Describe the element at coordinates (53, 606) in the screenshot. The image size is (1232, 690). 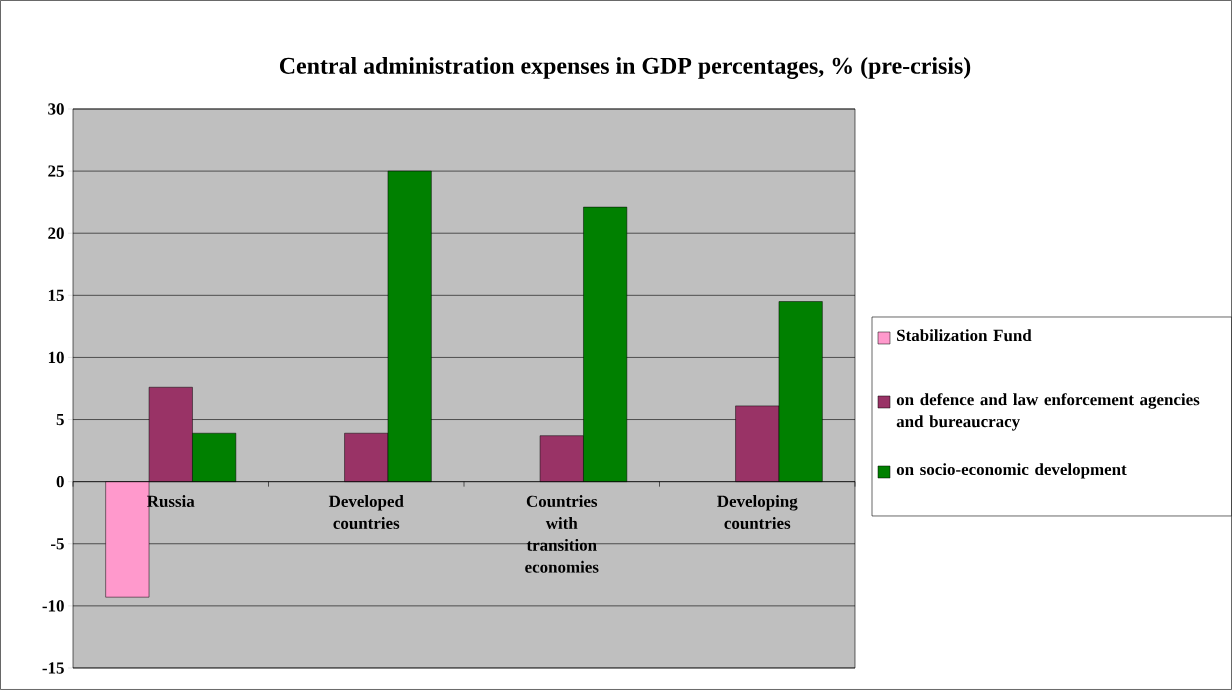
I see `y-tick-label: -10` at that location.